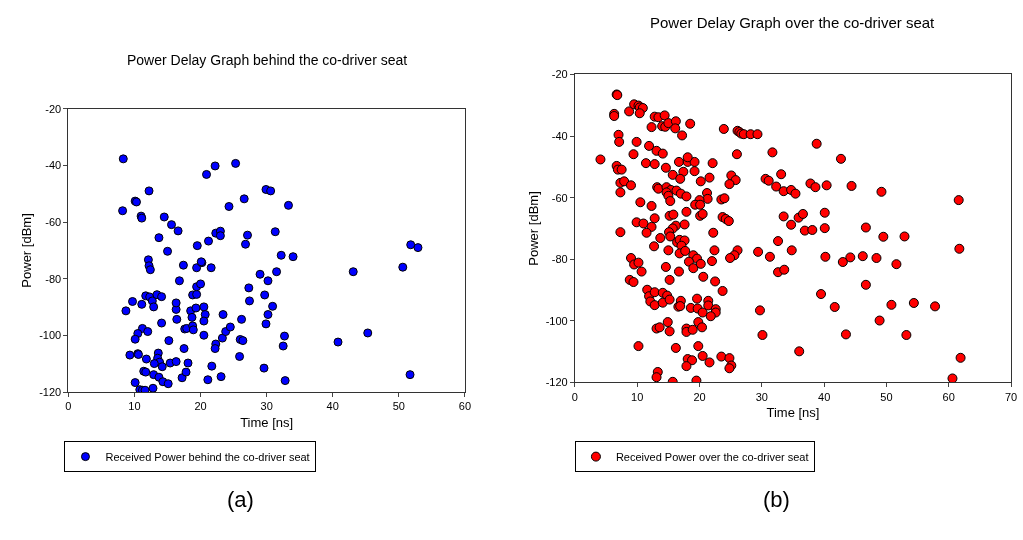  What do you see at coordinates (712, 456) in the screenshot?
I see `legend-label: Received Power over the co-driver seat` at bounding box center [712, 456].